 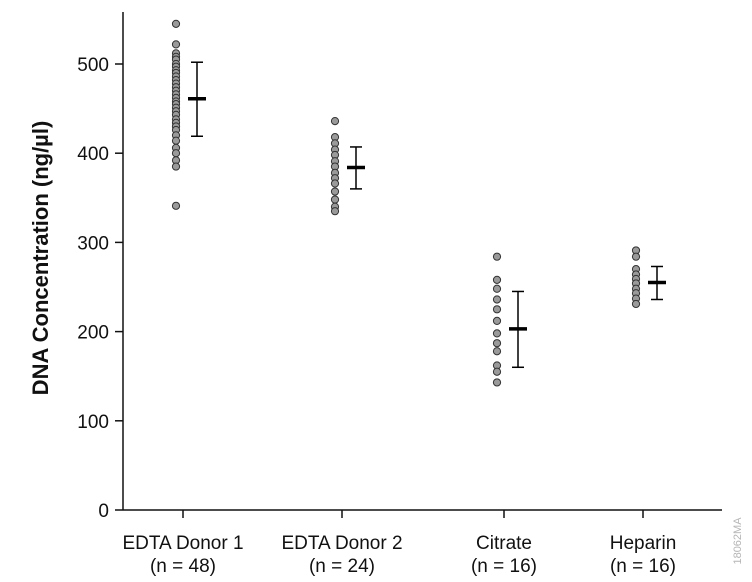 I want to click on figure-code: 18062MA, so click(x=738, y=541).